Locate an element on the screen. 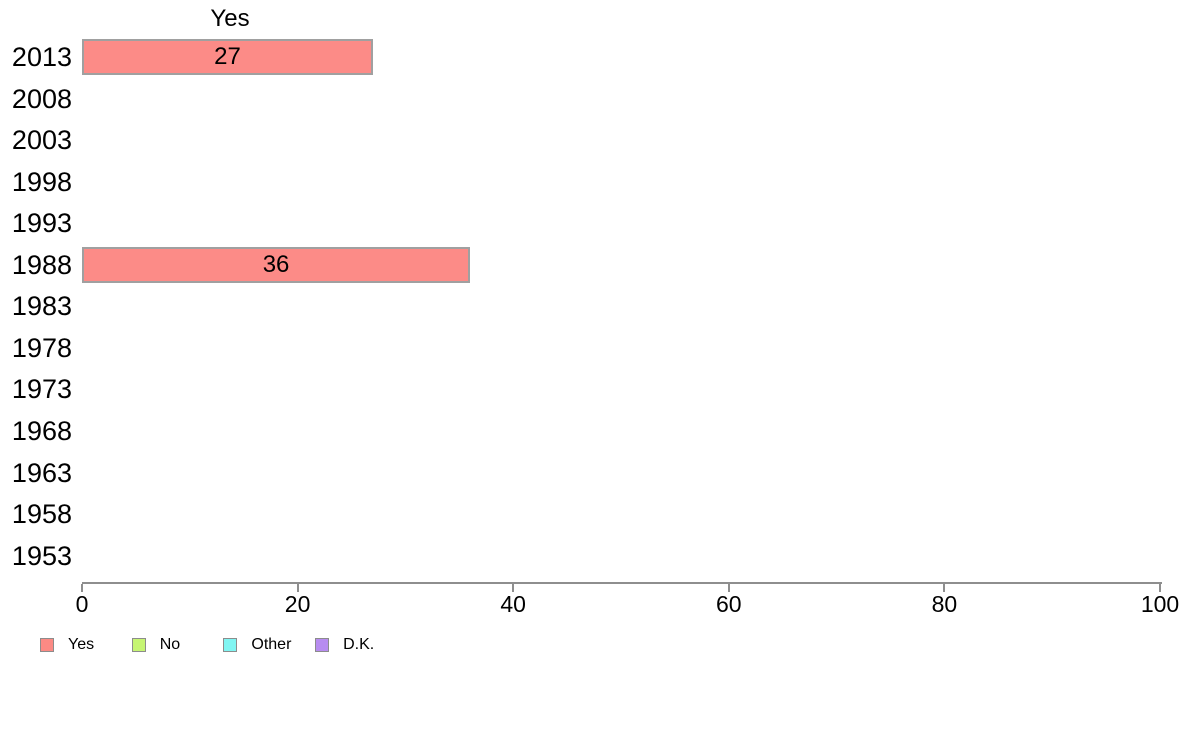 The width and height of the screenshot is (1188, 736). legend-item-other: Other is located at coordinates (257, 645).